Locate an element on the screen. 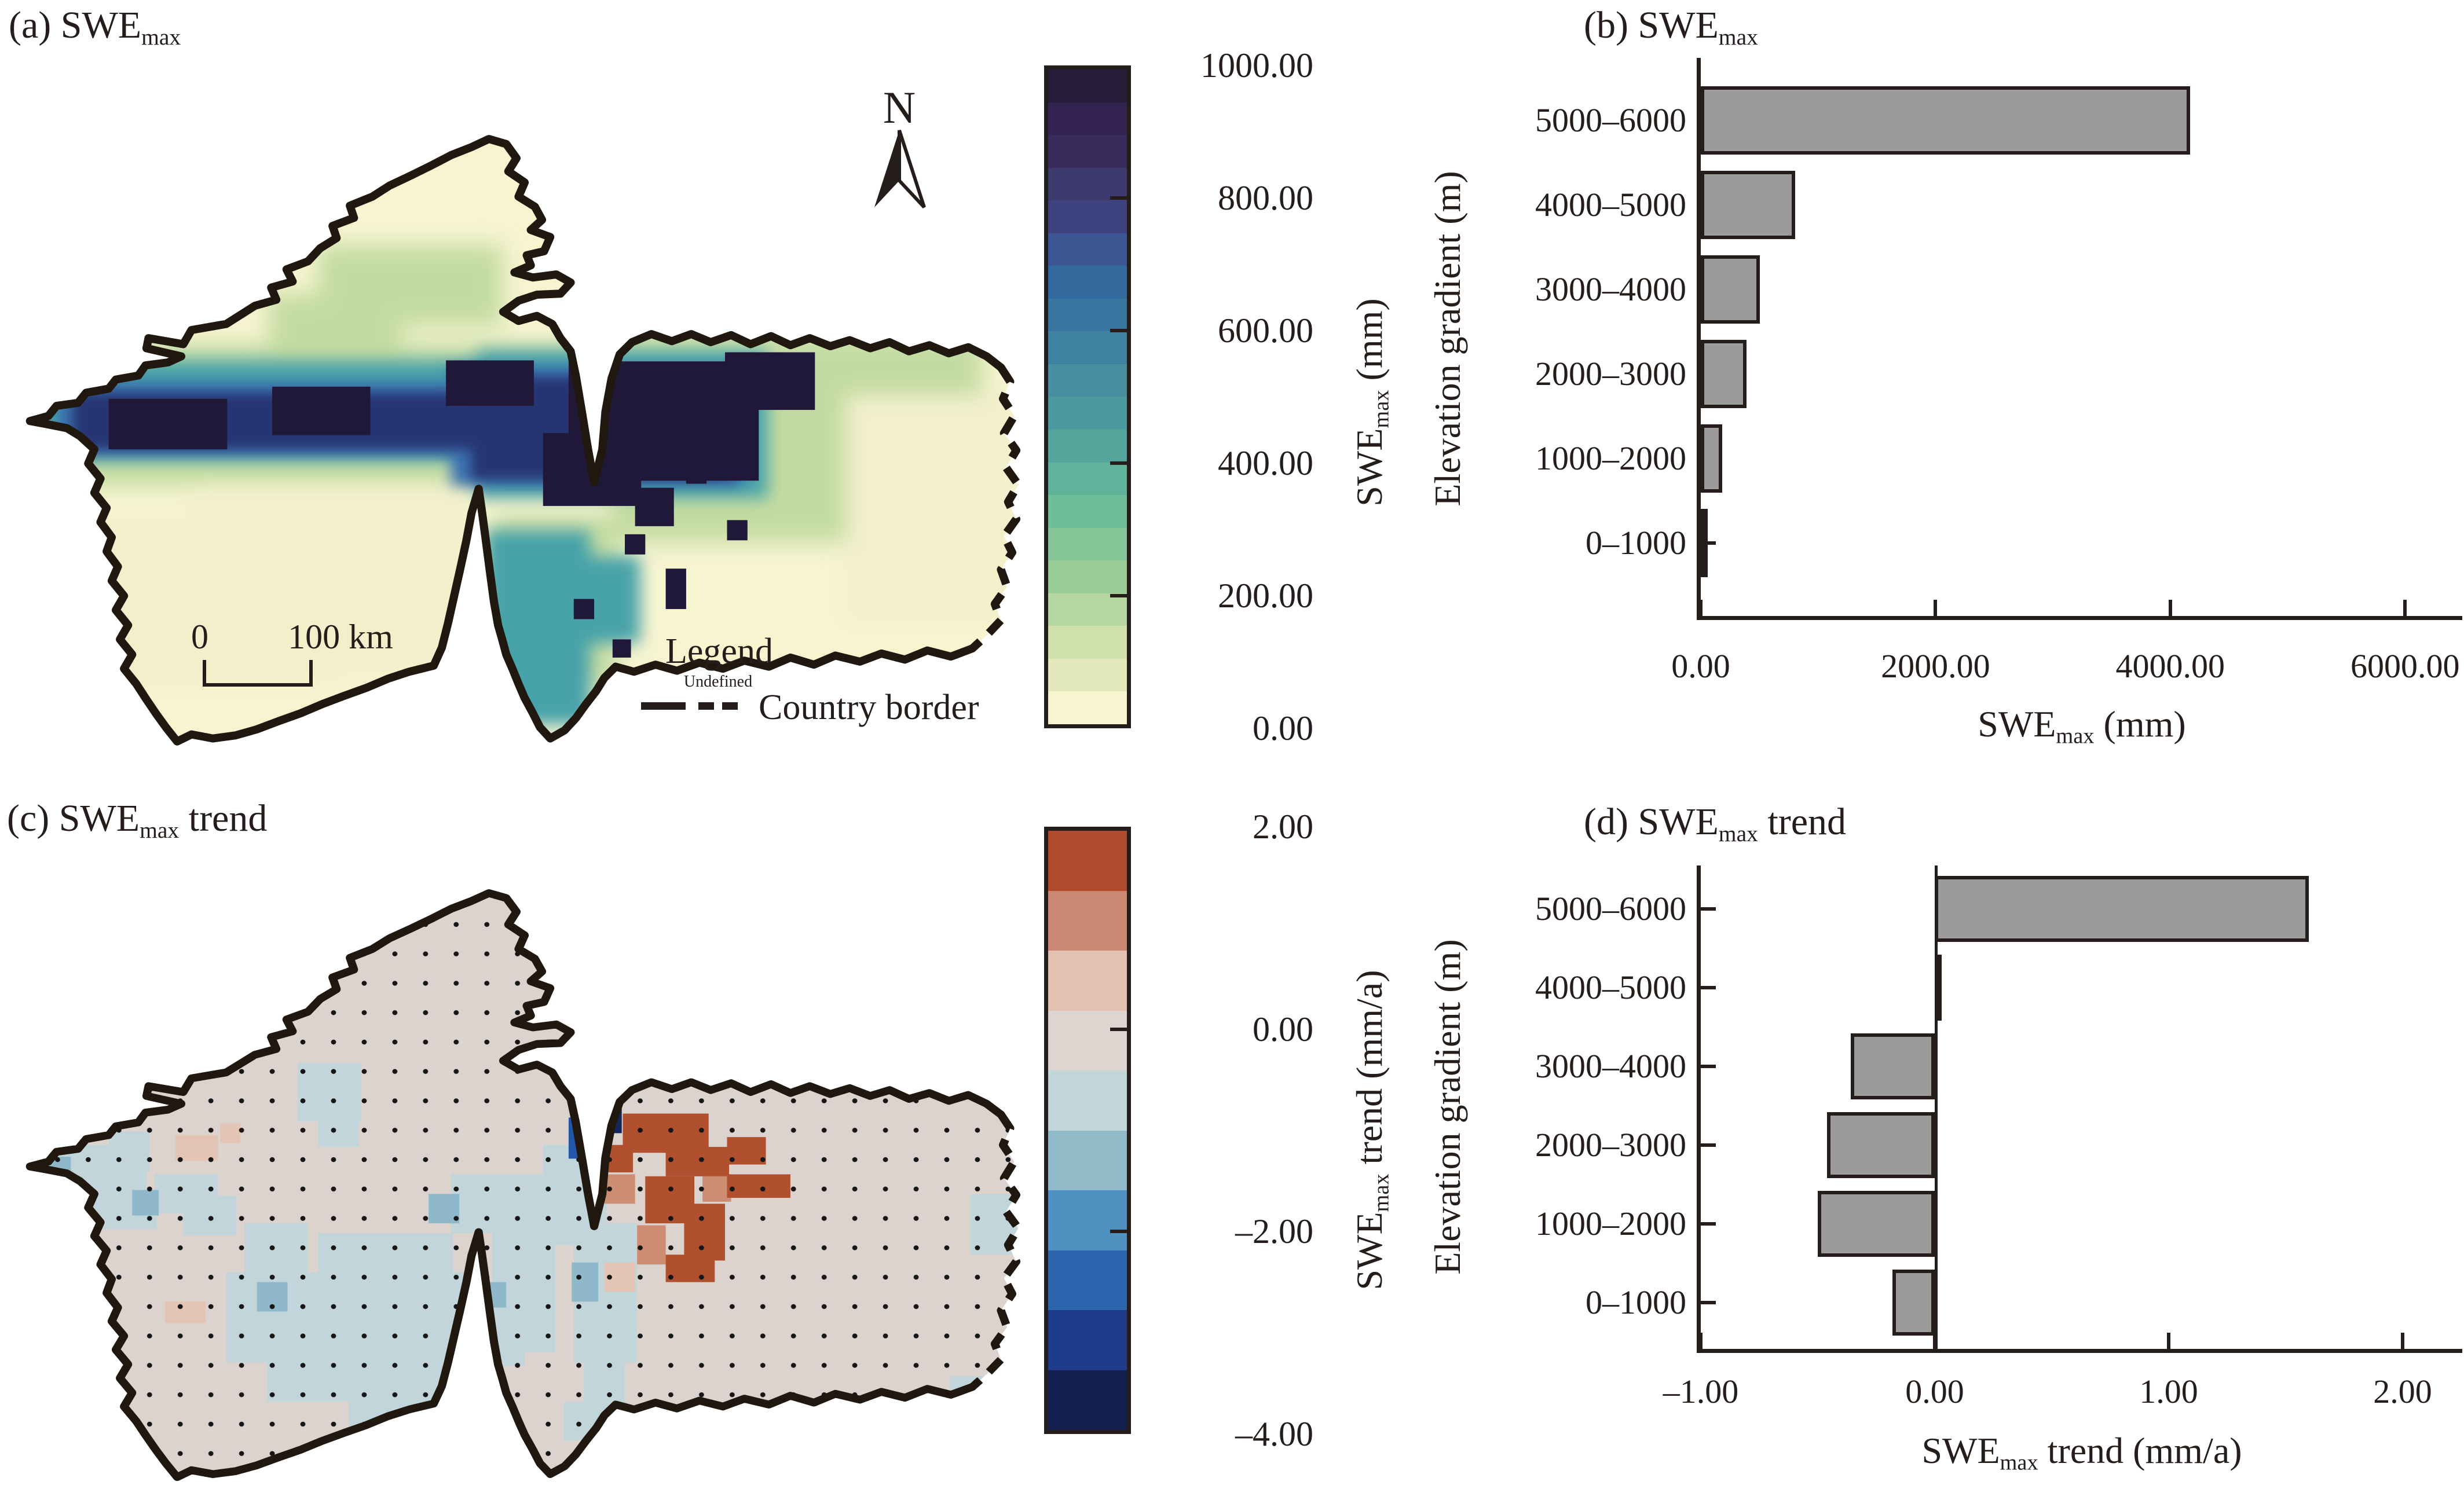 The width and height of the screenshot is (2464, 1489). chart-d-x-tick-label-3: 2.00 is located at coordinates (2402, 1391).